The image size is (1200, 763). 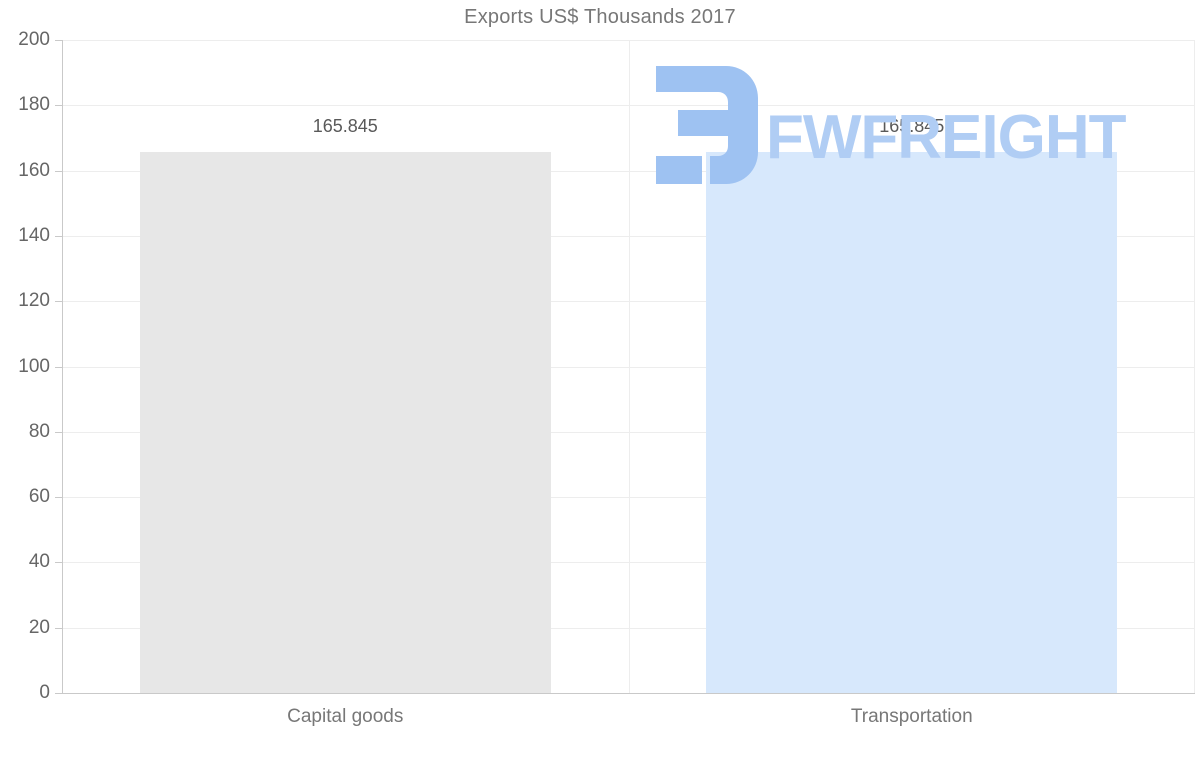 I want to click on y-tick-label-20: 20, so click(x=39, y=627).